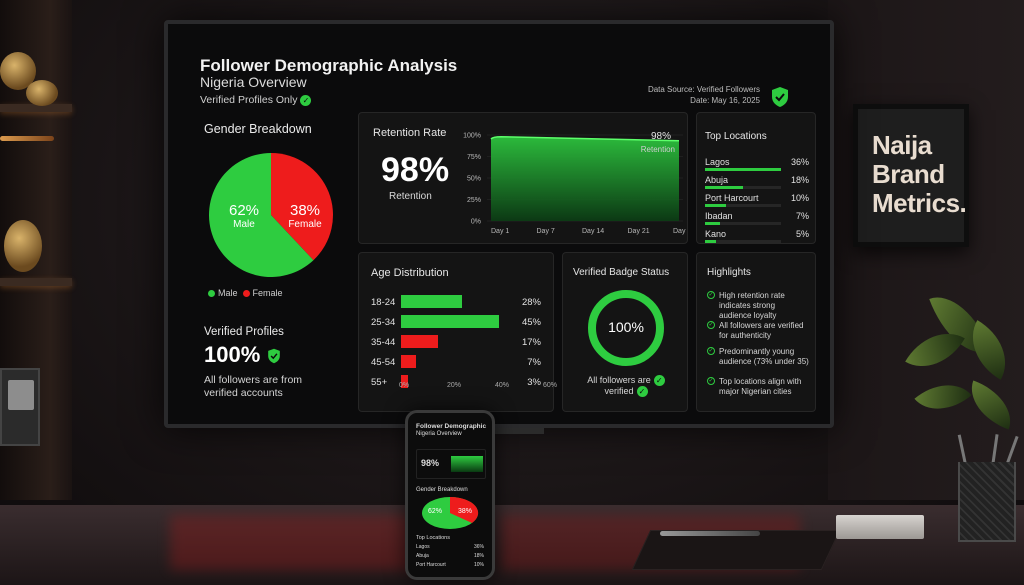 The height and width of the screenshot is (585, 1024). I want to click on card-box, so click(880, 527).